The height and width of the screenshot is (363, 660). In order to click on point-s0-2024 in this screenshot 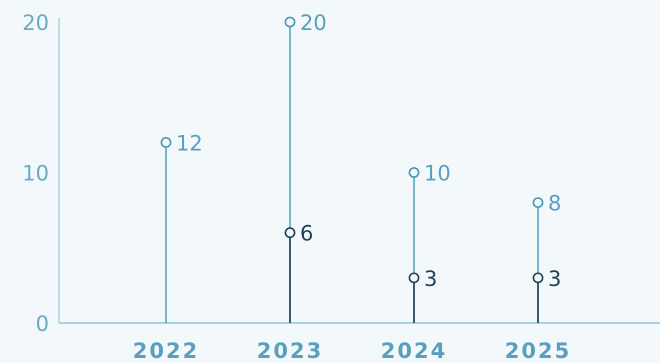, I will do `click(414, 172)`.